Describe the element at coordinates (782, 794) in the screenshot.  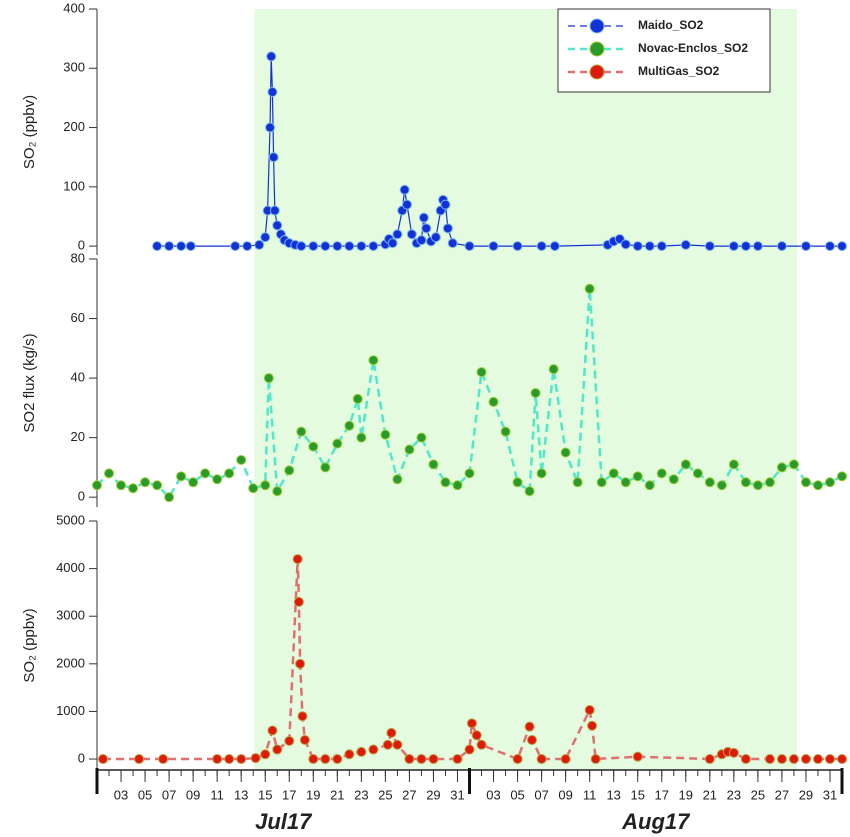
I see `x-tick-label: 27` at that location.